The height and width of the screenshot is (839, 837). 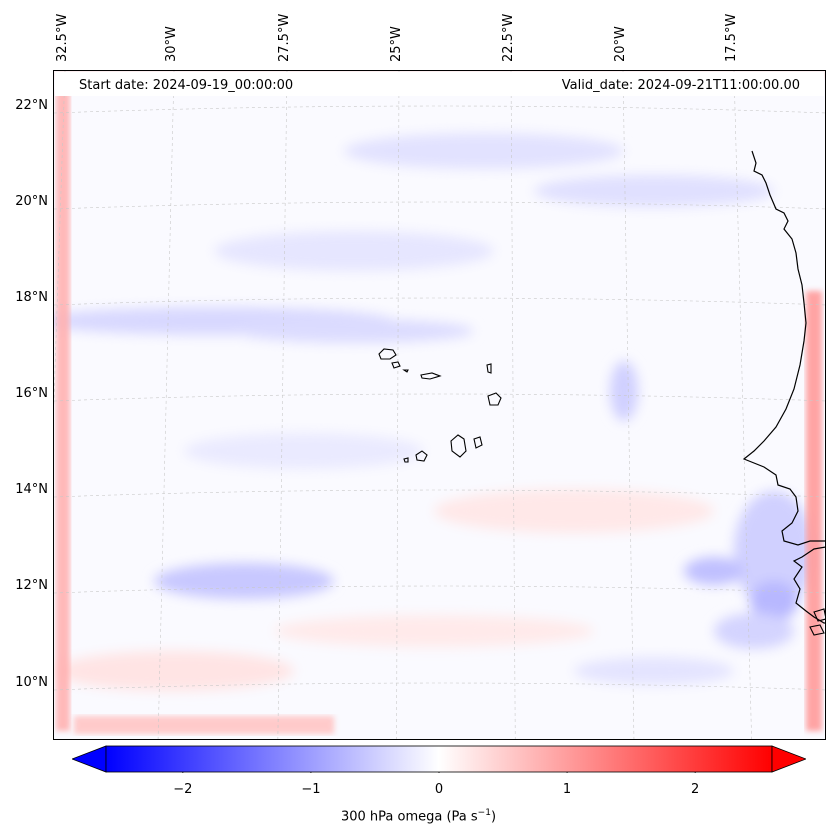 What do you see at coordinates (31, 201) in the screenshot?
I see `latitude-label: 20°N` at bounding box center [31, 201].